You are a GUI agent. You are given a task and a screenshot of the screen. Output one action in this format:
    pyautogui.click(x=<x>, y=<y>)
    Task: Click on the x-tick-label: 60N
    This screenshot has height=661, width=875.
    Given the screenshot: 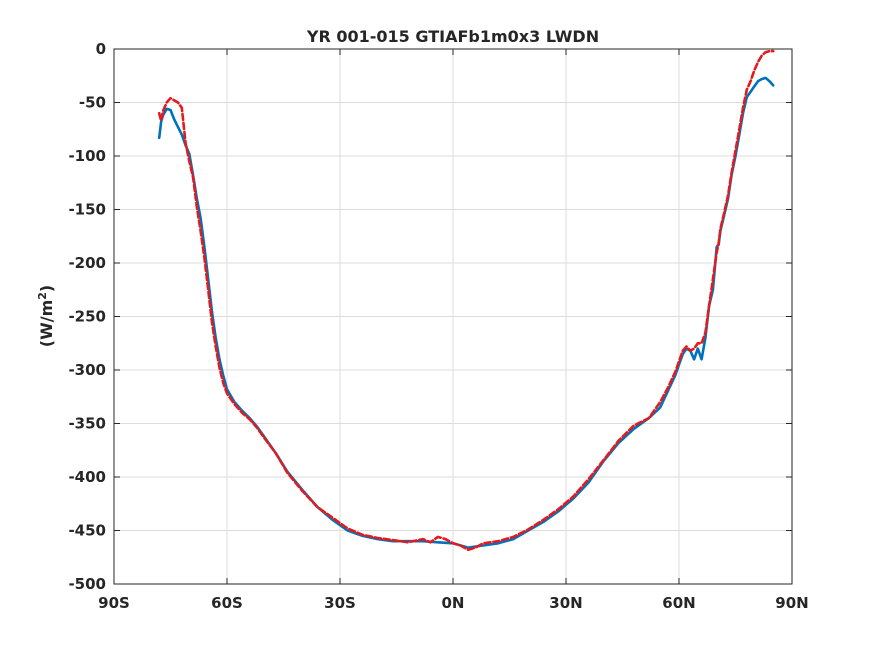 What is the action you would take?
    pyautogui.click(x=678, y=603)
    